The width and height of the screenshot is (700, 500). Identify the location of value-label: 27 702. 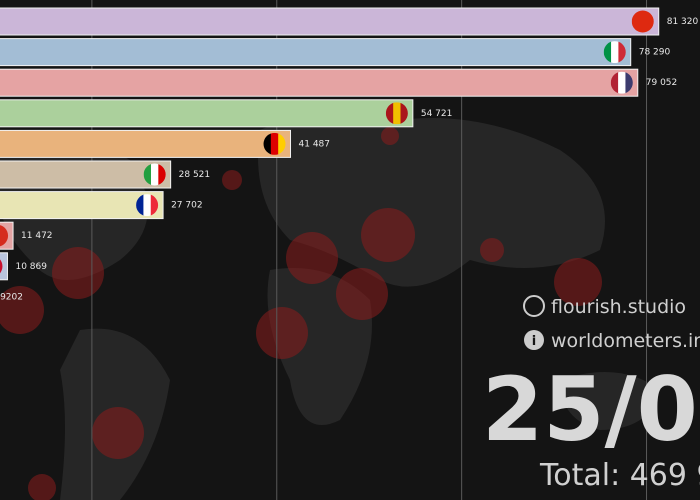
(187, 206).